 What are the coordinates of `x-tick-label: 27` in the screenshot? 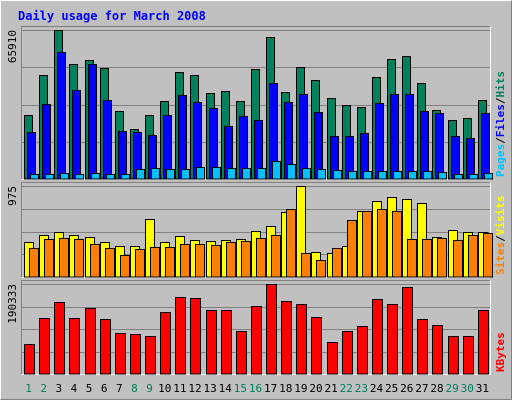 It's located at (421, 388).